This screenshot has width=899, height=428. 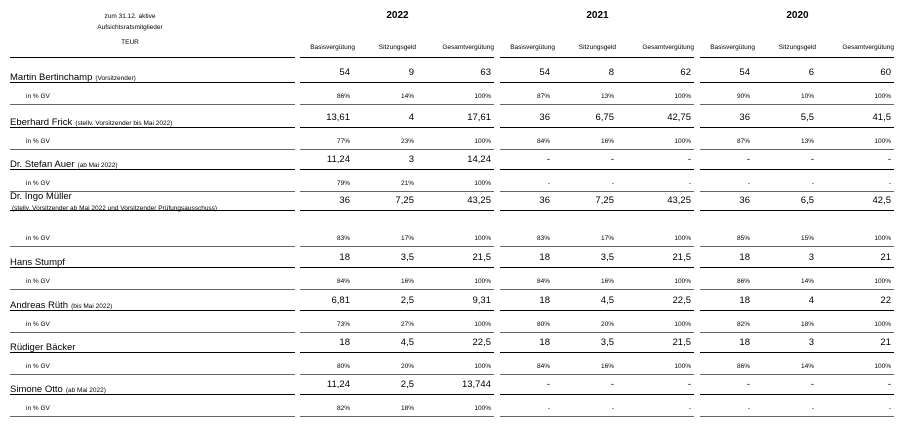 I want to click on pct-cell: 13%, so click(x=607, y=96).